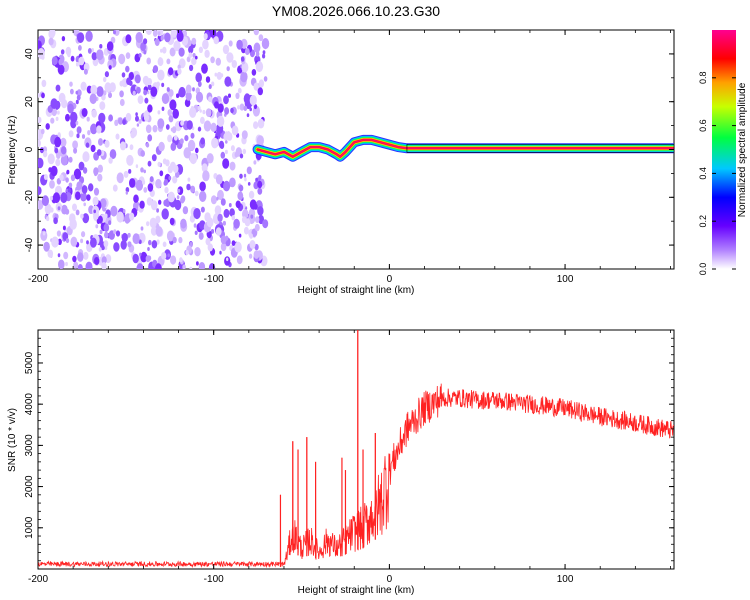 This screenshot has height=600, width=750. I want to click on snr-y-label: SNR (10 * v/v), so click(12, 440).